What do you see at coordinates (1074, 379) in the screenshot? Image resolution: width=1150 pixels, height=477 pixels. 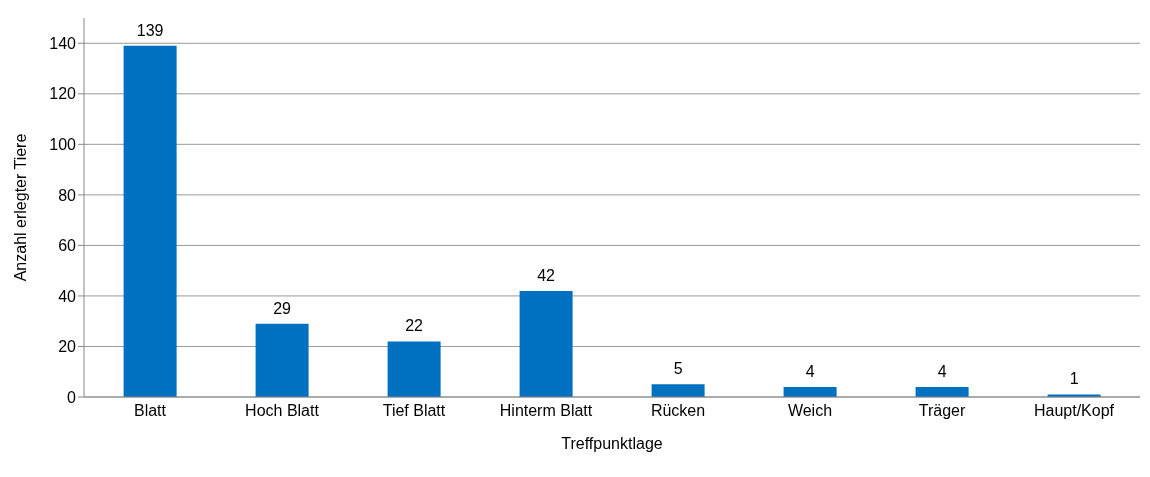 I see `data-label: 1` at bounding box center [1074, 379].